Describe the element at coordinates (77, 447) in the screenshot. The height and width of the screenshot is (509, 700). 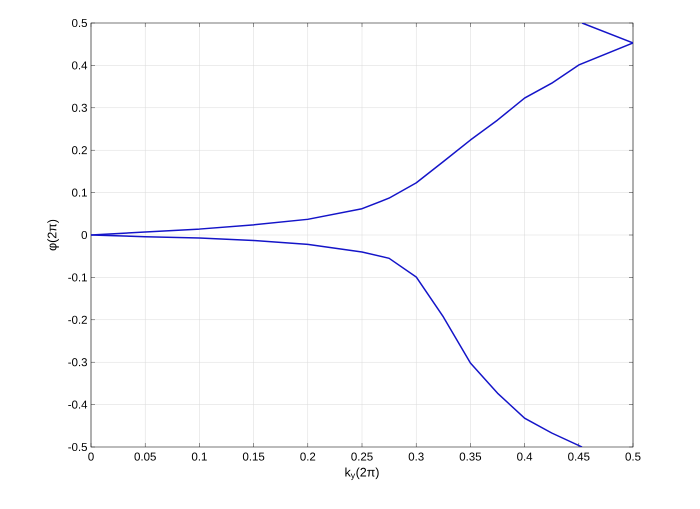
I see `y-tick-label: -0.5` at that location.